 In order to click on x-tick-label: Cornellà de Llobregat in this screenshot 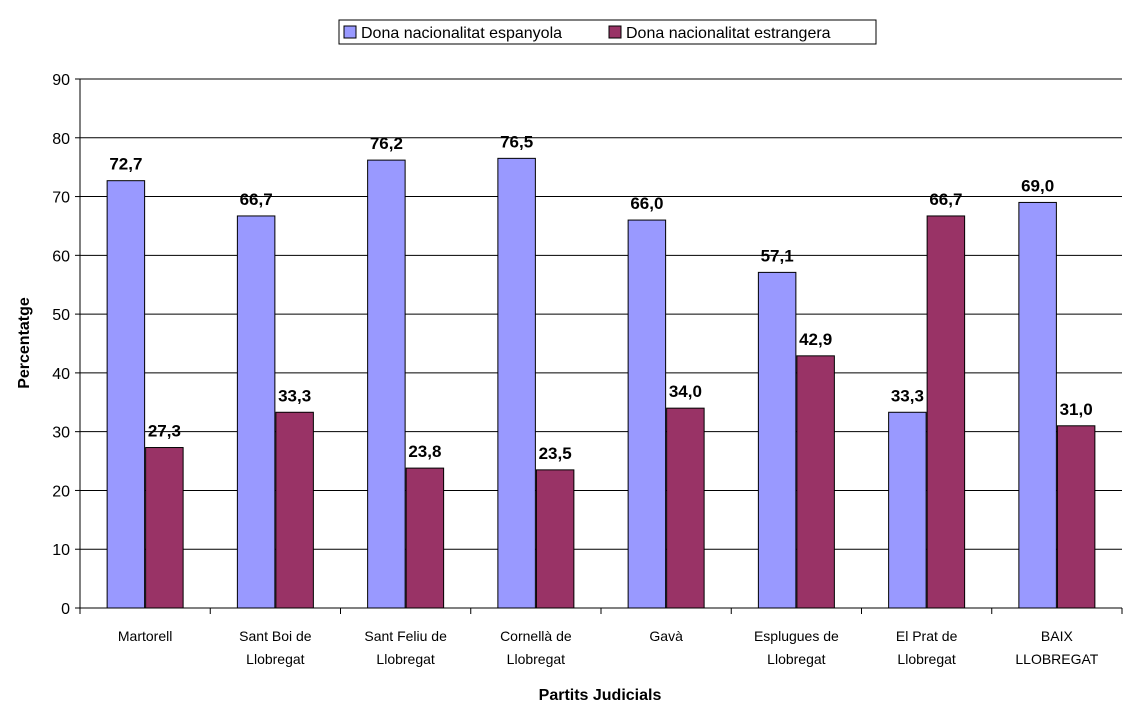, I will do `click(536, 647)`.